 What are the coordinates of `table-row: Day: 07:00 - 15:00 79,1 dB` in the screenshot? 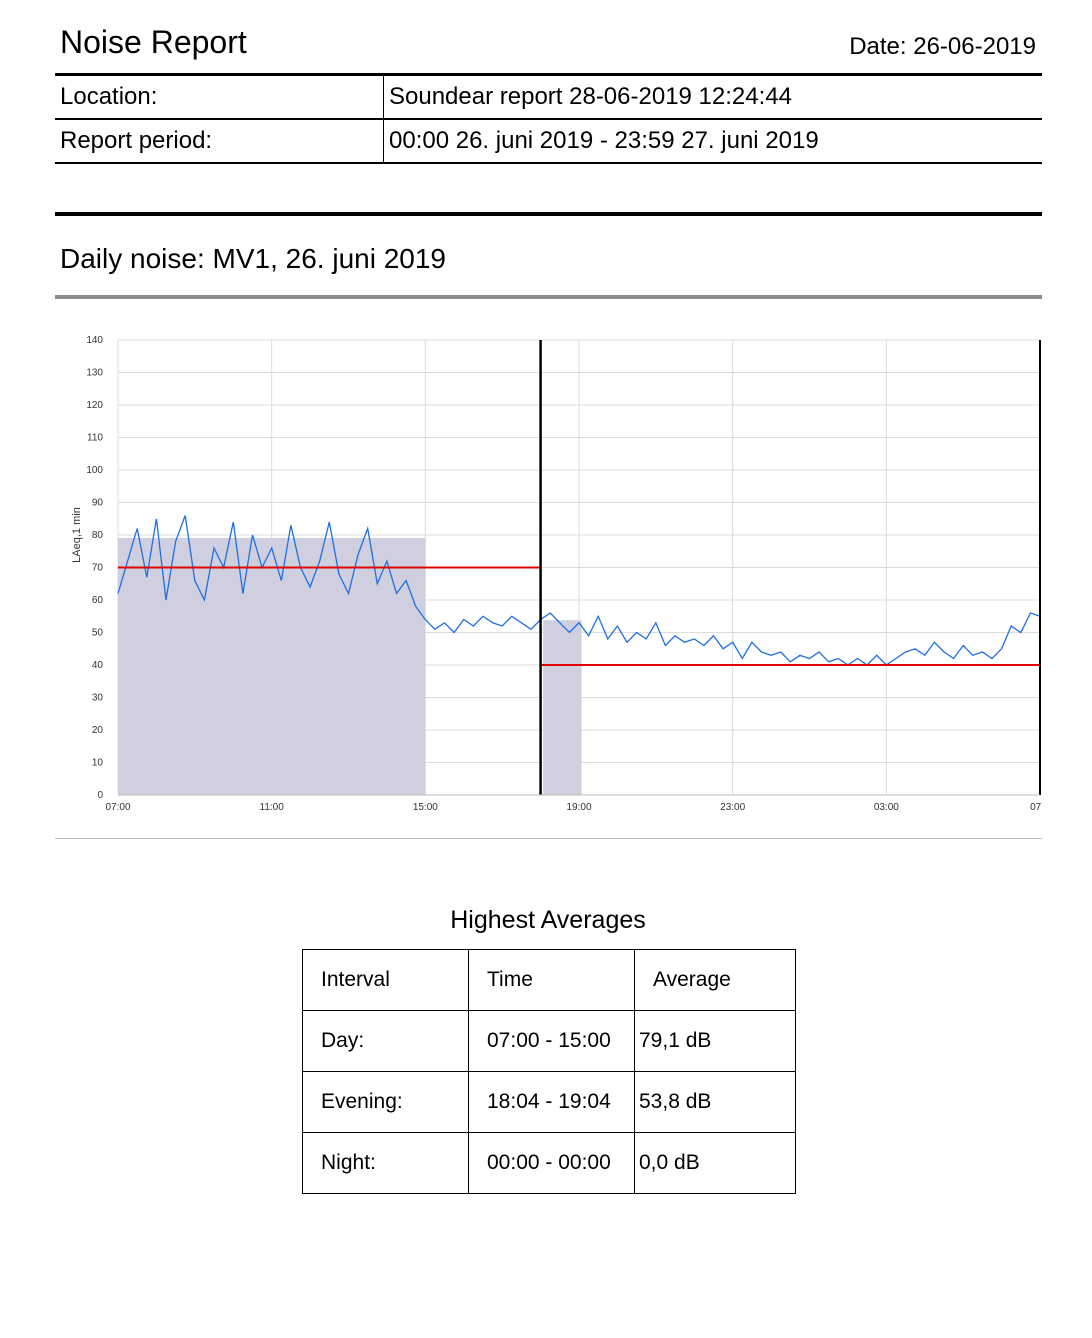 It's located at (549, 1041).